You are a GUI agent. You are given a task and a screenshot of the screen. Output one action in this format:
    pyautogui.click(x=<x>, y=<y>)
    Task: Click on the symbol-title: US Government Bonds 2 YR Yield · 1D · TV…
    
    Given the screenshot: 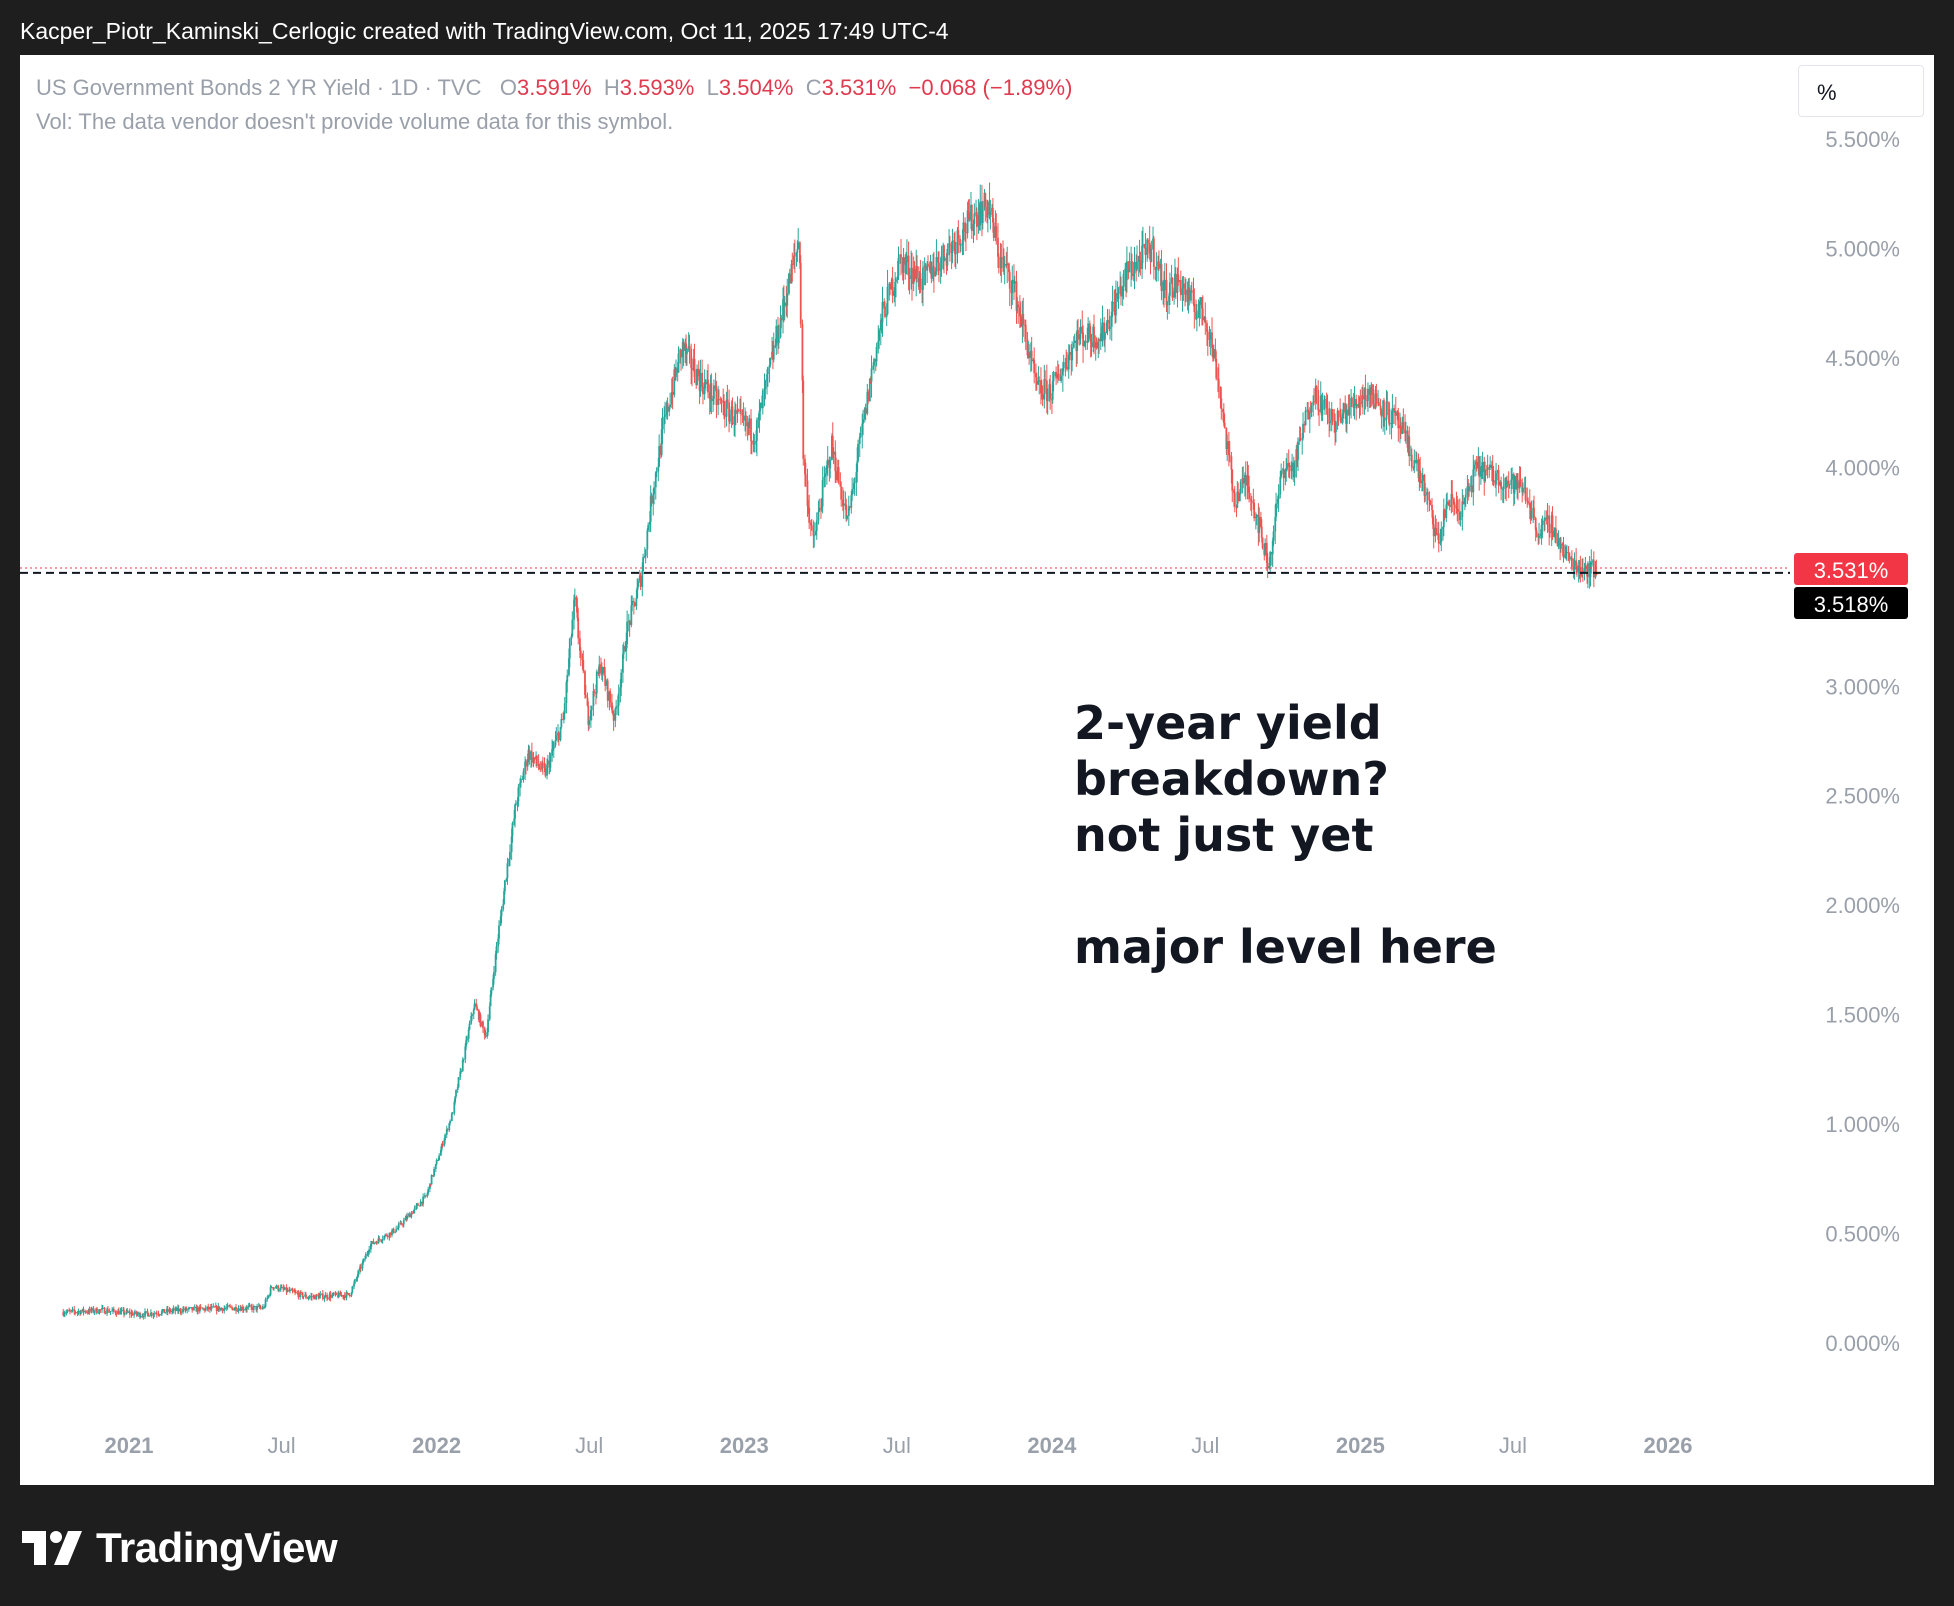 What is the action you would take?
    pyautogui.click(x=259, y=87)
    